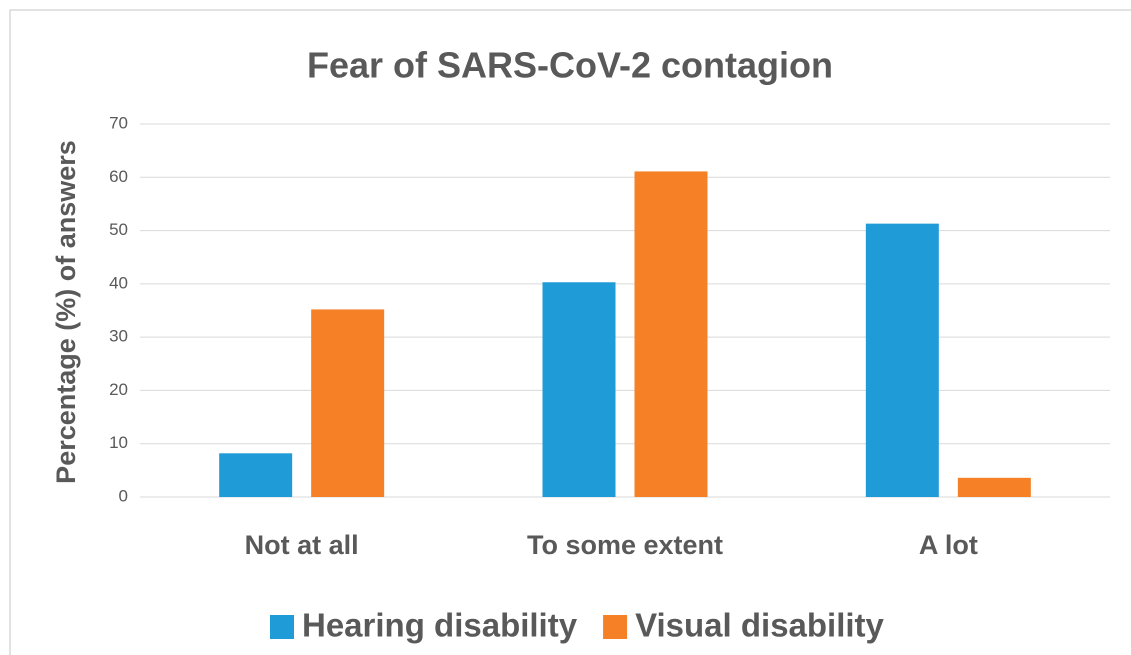  What do you see at coordinates (118, 122) in the screenshot?
I see `y-tick-label: 70` at bounding box center [118, 122].